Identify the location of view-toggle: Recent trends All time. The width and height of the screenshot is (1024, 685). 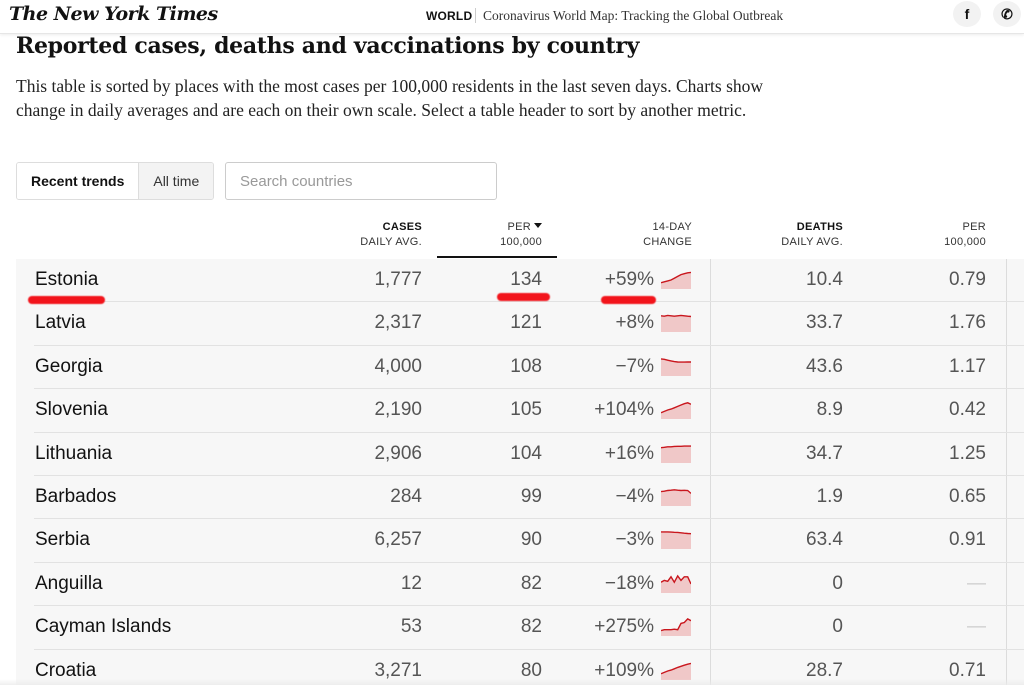
(115, 181).